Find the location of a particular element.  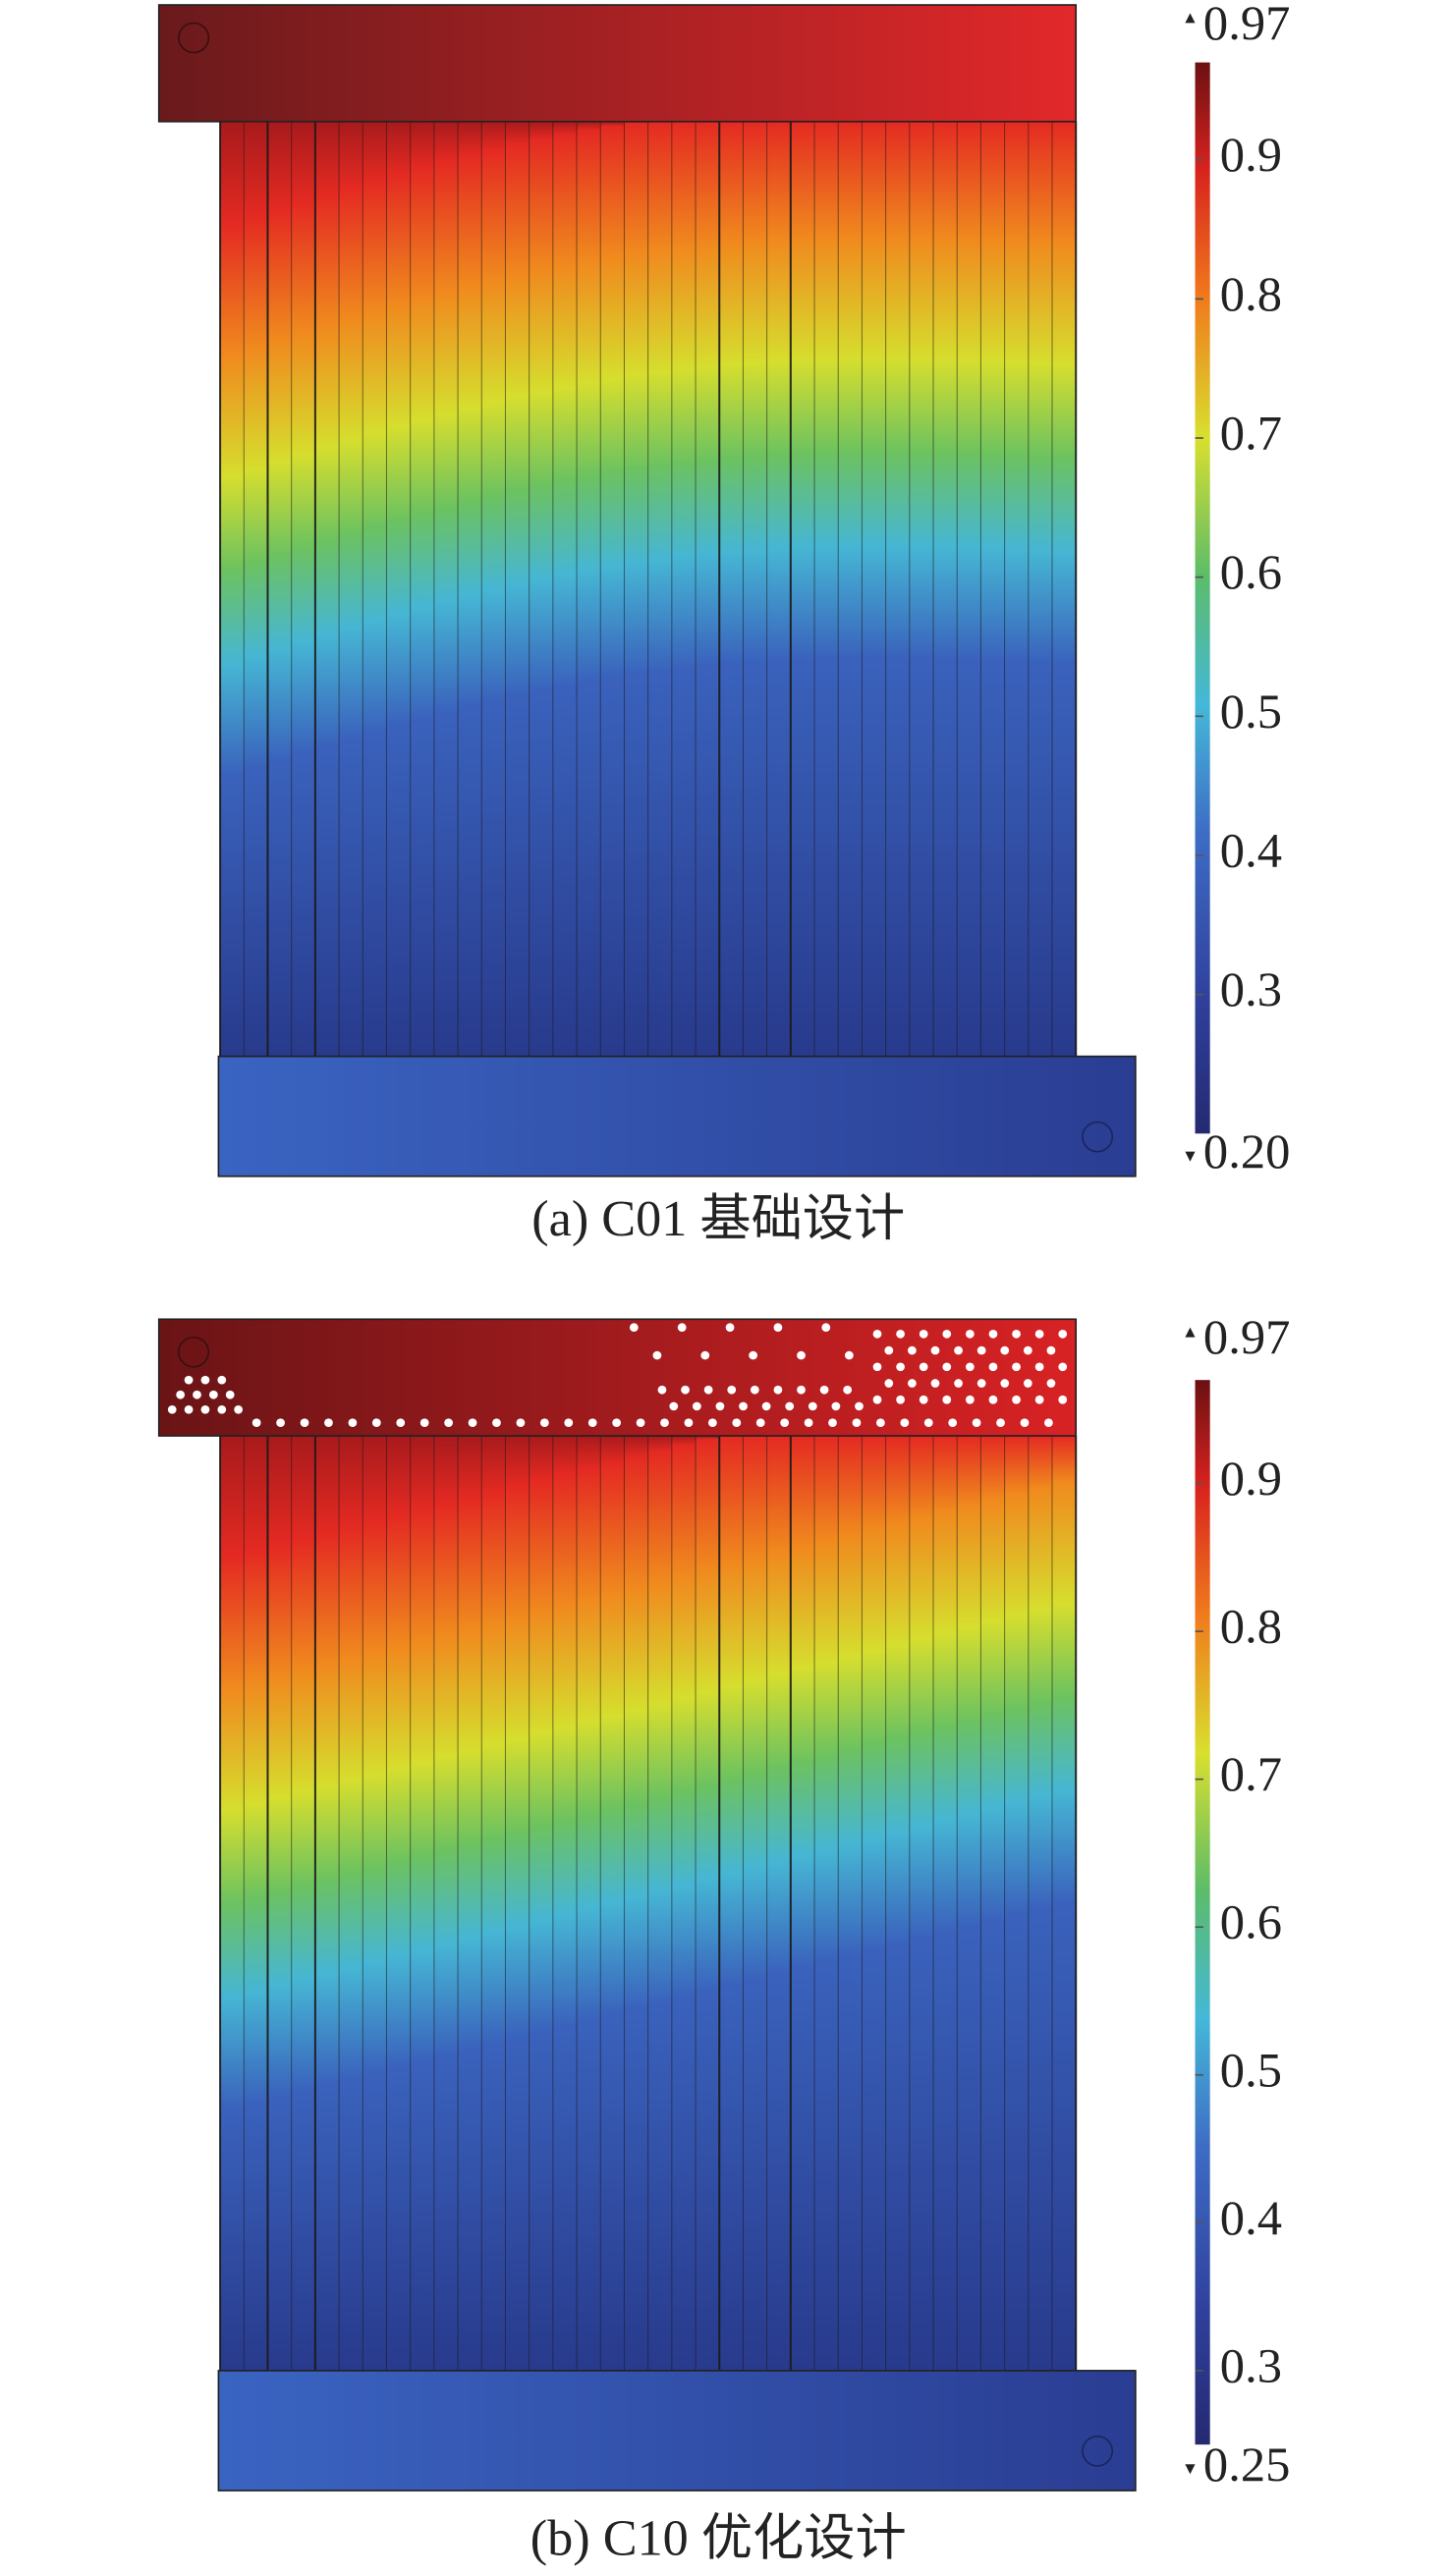

caption: (b) C10 优化设计 is located at coordinates (718, 2539).